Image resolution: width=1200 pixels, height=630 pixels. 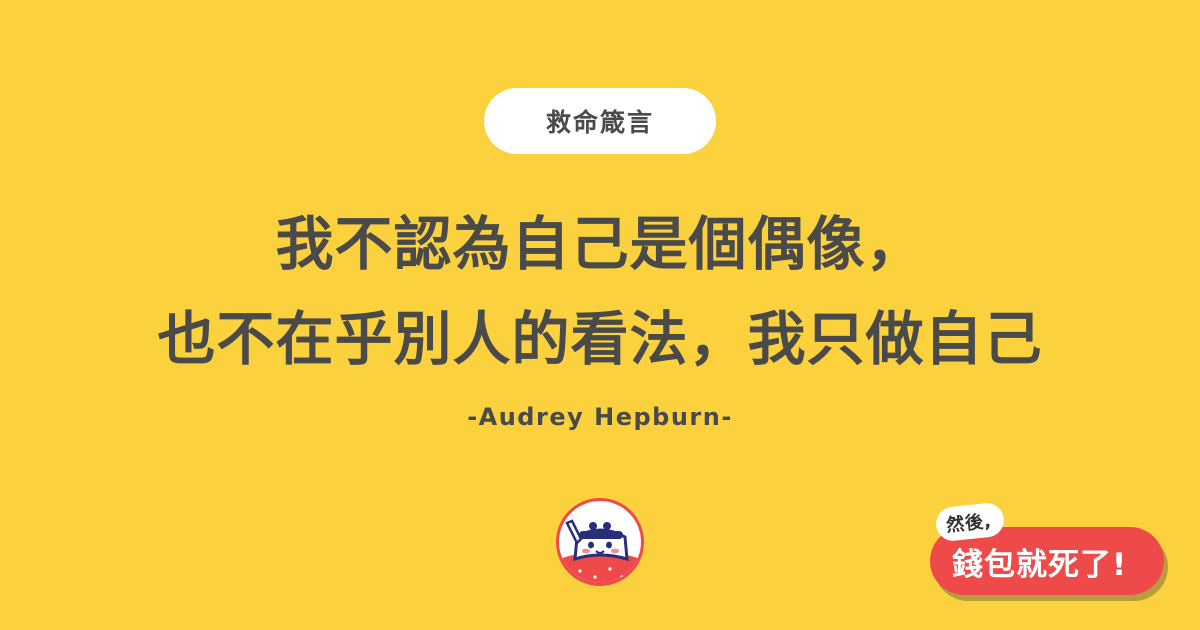 I want to click on category-badge-label: 救命箴言, so click(x=599, y=122).